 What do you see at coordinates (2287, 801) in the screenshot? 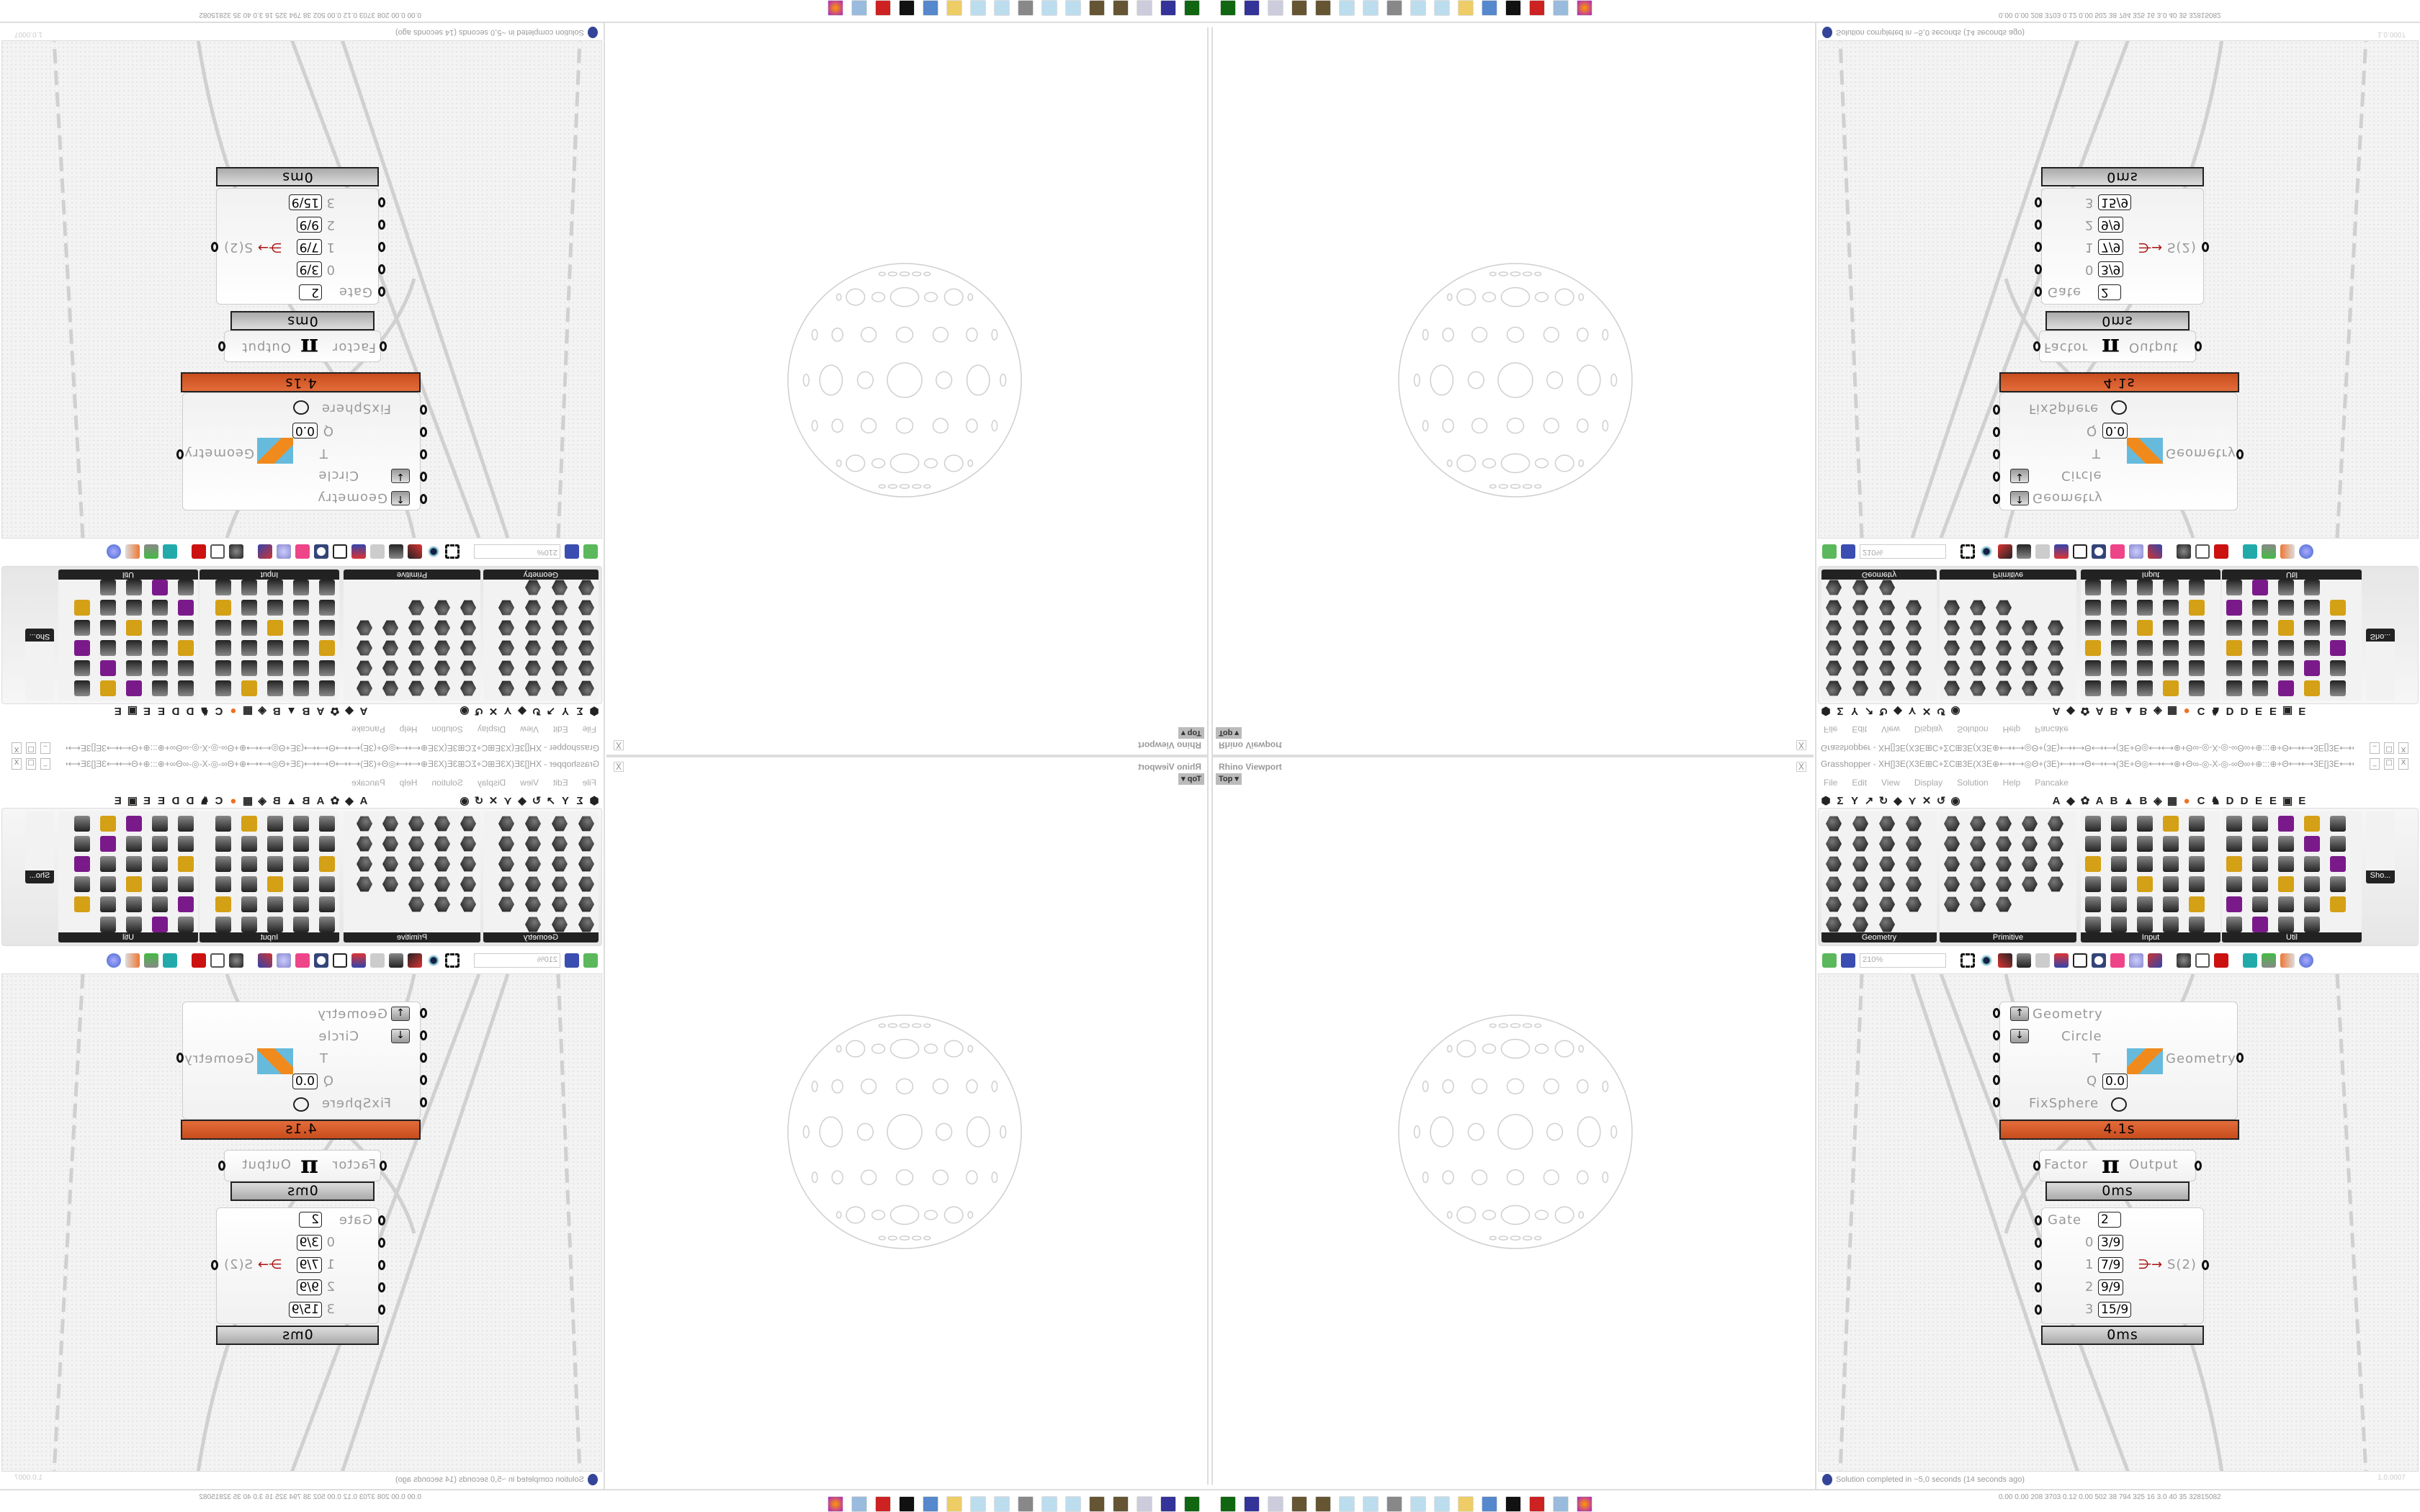
I see `tab-icon: ▣` at bounding box center [2287, 801].